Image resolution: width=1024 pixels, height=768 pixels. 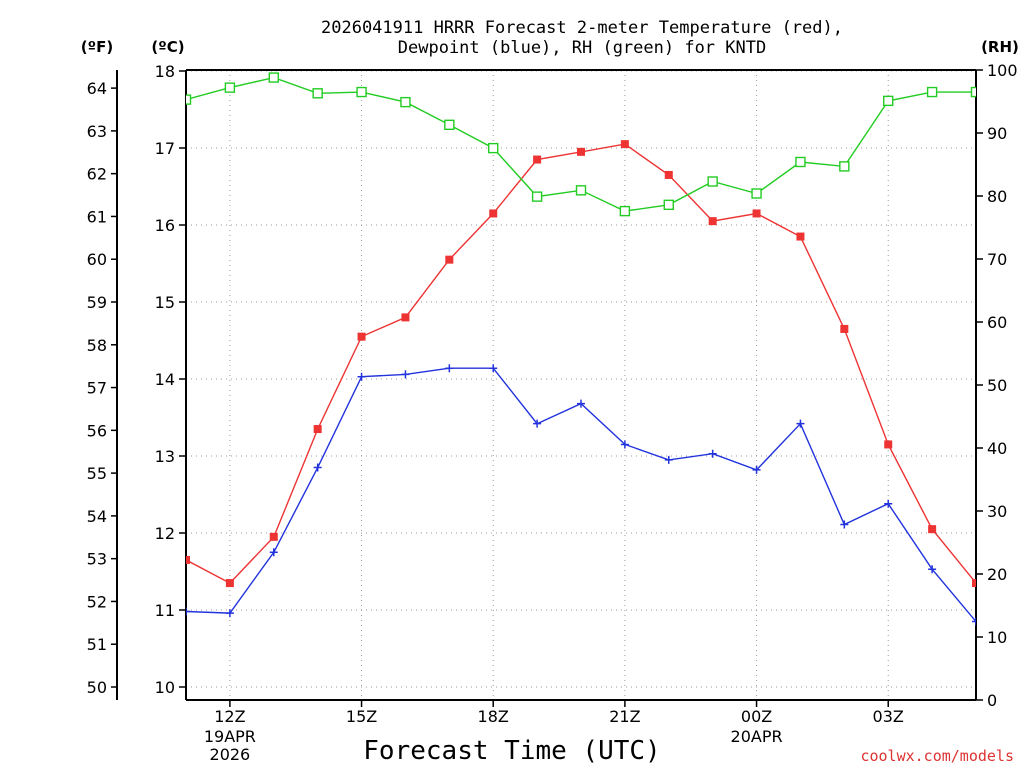 I want to click on rh-tick-label: 100, so click(x=1002, y=70).